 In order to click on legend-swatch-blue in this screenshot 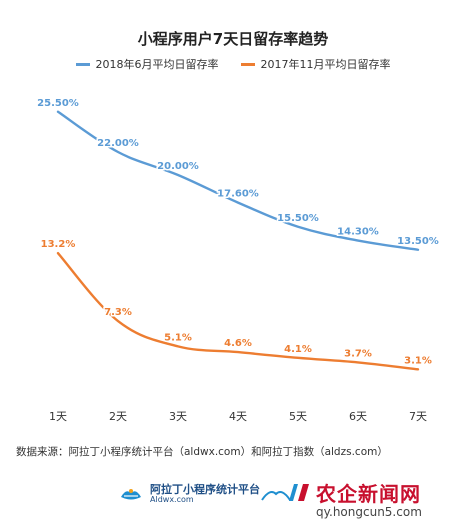, I will do `click(82, 64)`.